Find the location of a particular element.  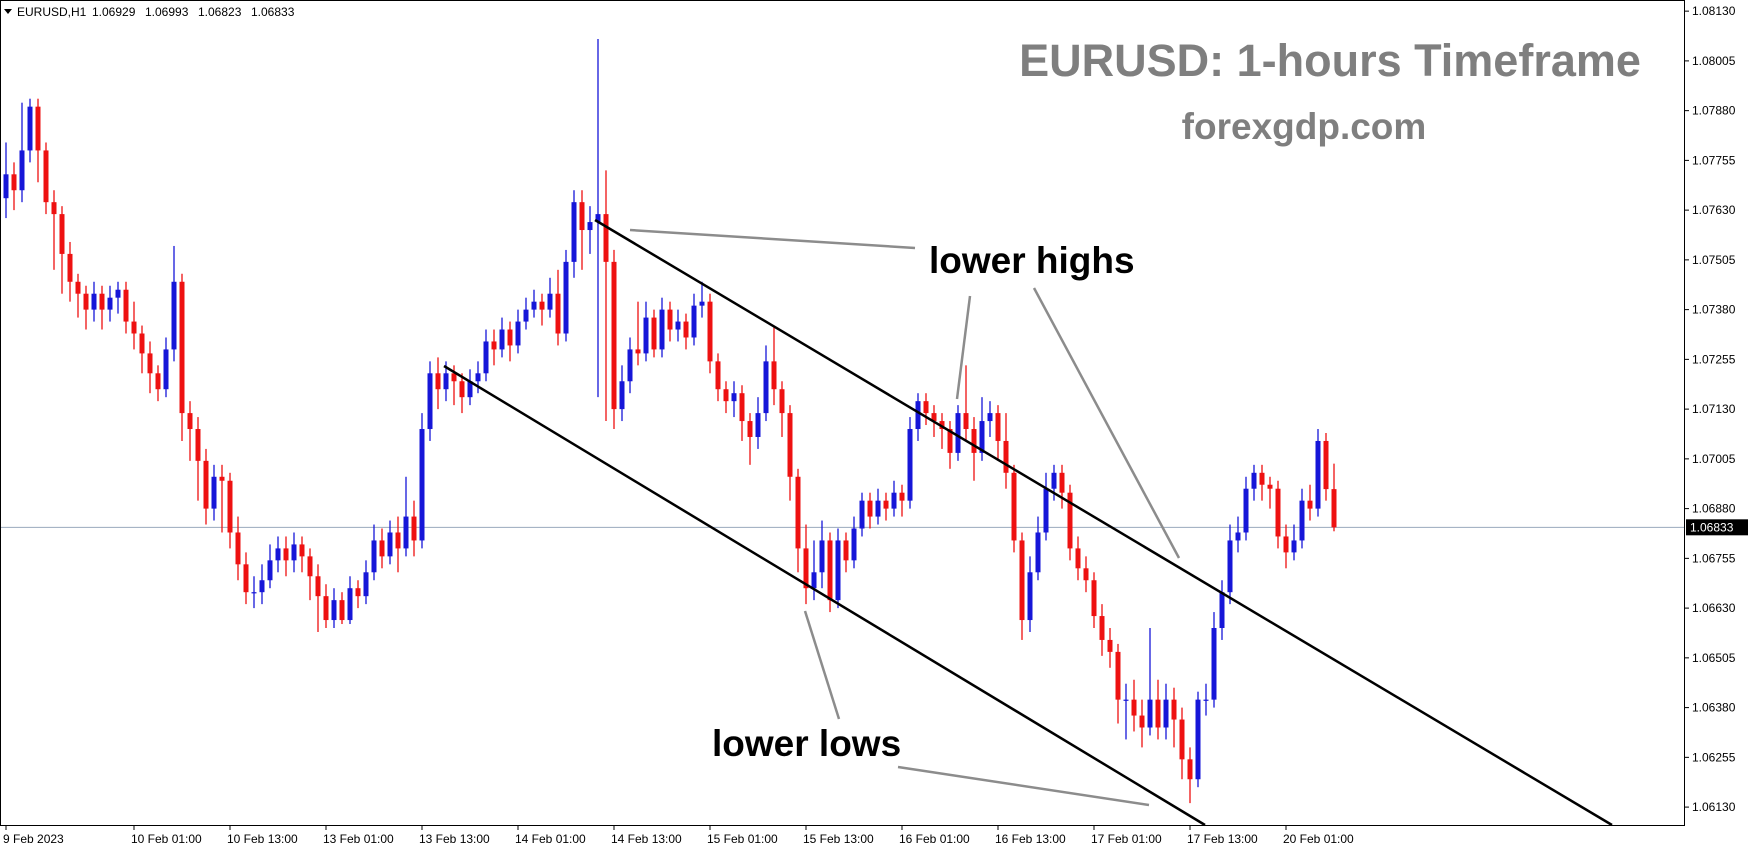

x-tick-label: 16 Feb 13:00 is located at coordinates (1030, 839).